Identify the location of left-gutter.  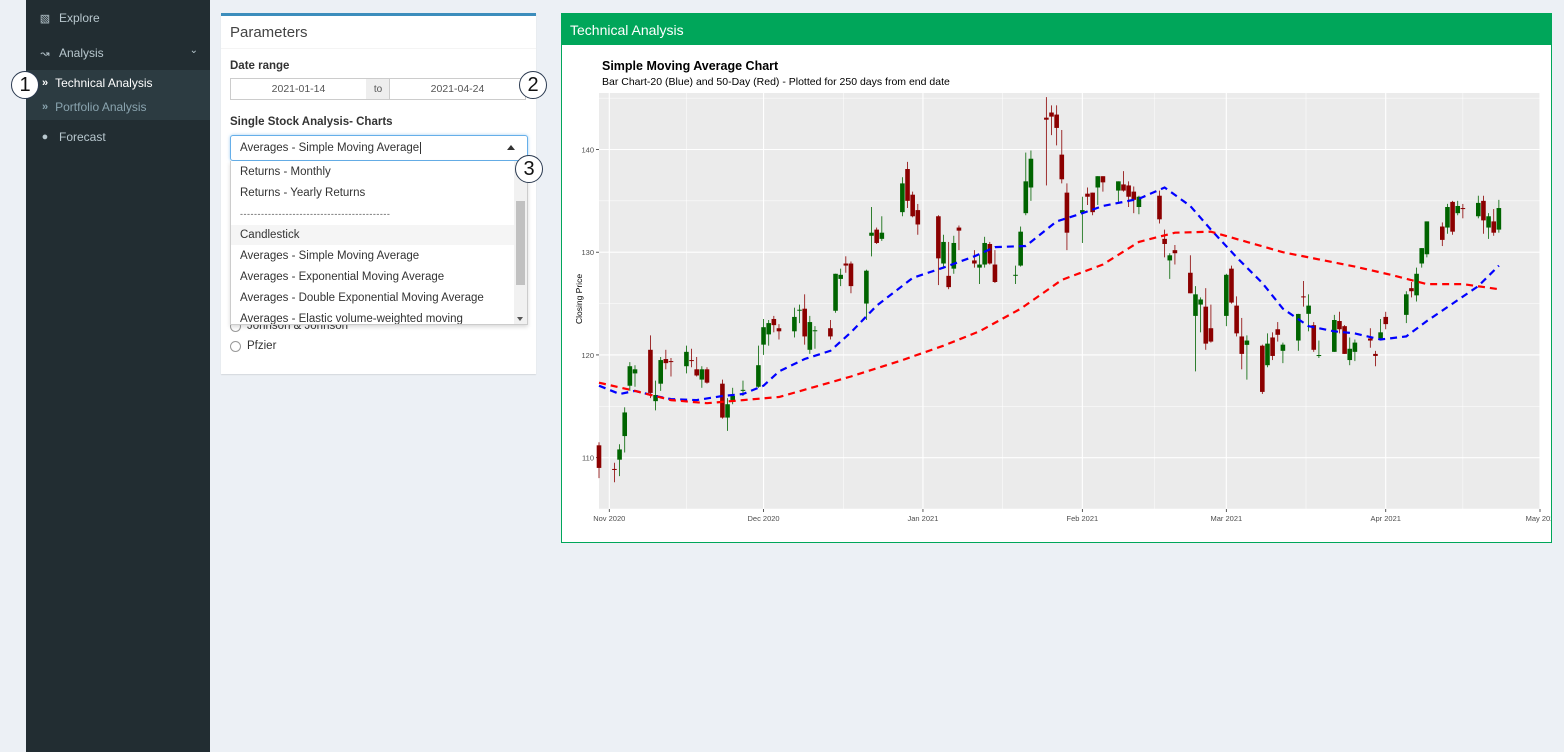
(13, 376).